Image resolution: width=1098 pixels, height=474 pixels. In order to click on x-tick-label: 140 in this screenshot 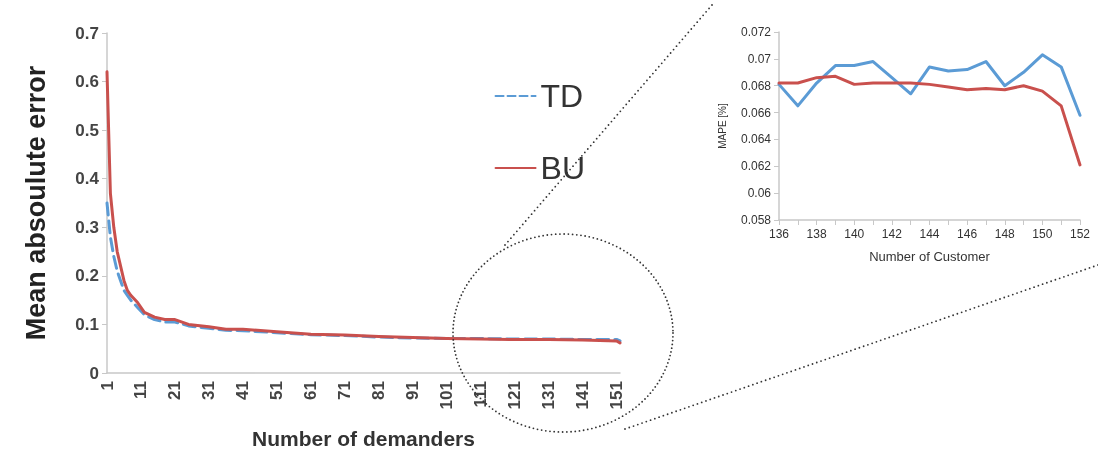, I will do `click(854, 234)`.